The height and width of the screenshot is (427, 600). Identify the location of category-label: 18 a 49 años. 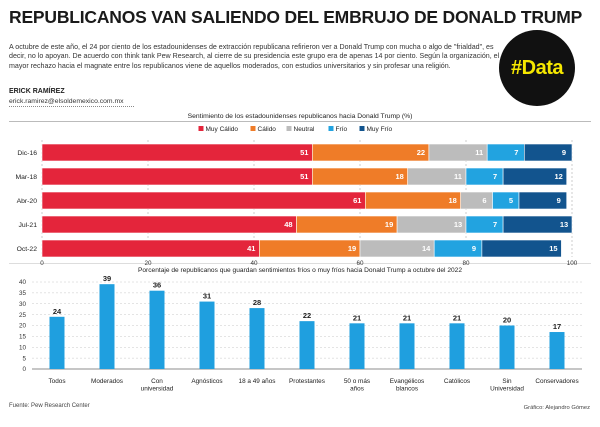
(257, 381).